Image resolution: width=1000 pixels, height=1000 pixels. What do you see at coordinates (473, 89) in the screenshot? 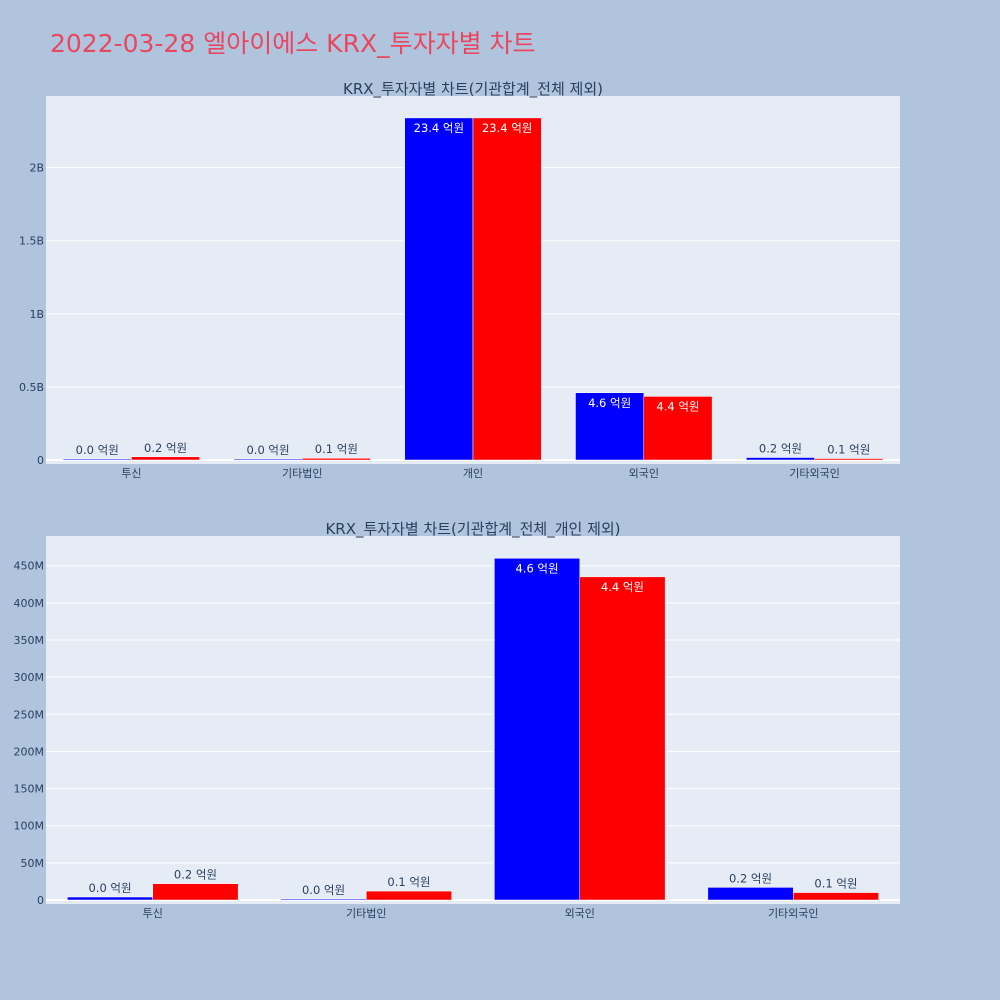
I see `chart-title: KRX_투자자별 차트(기관합계_전체 제외)` at bounding box center [473, 89].